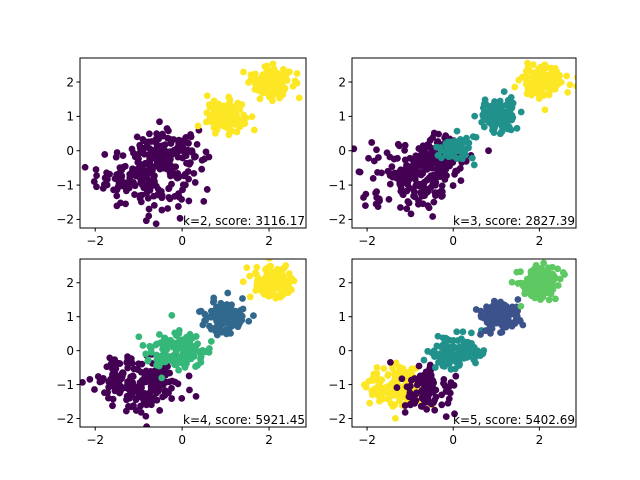 The height and width of the screenshot is (480, 640). I want to click on x-tick-label: 2, so click(540, 440).